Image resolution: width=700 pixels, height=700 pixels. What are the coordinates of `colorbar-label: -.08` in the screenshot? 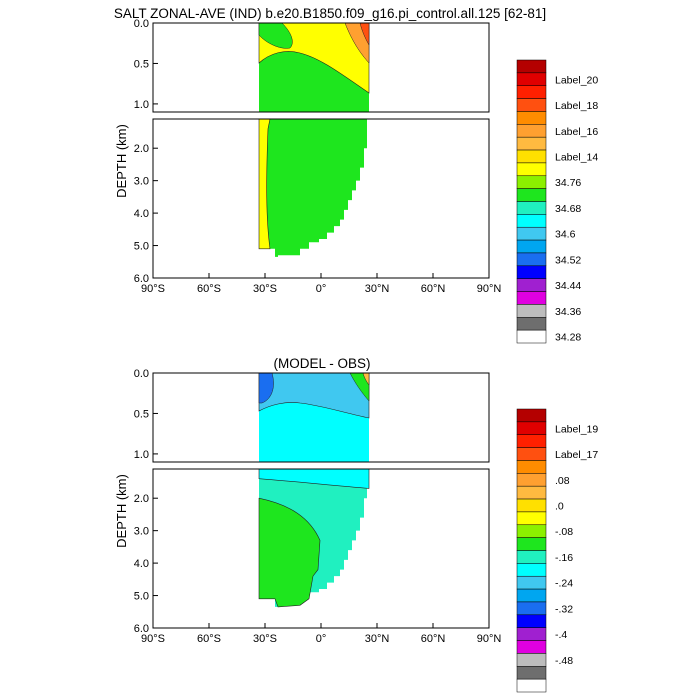 It's located at (564, 532).